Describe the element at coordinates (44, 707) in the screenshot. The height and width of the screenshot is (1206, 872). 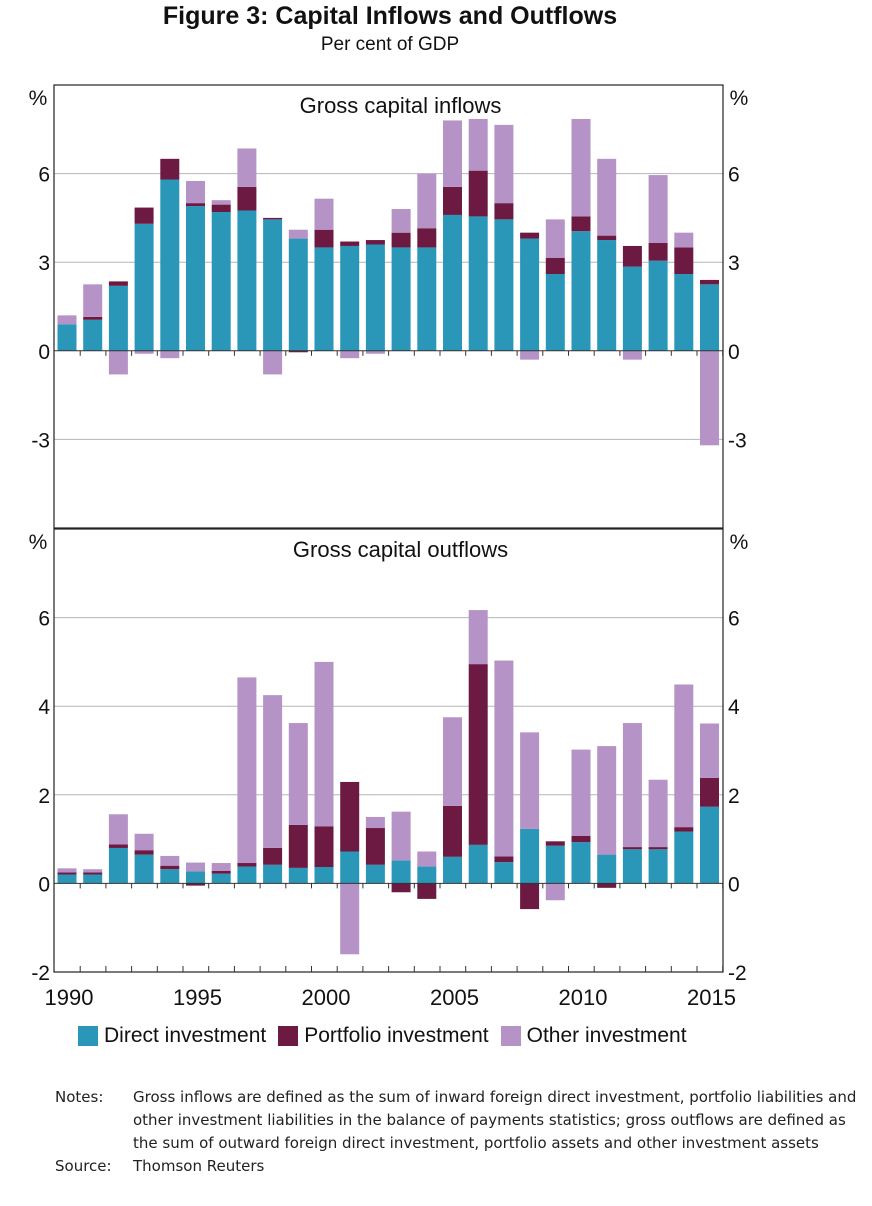
I see `y-tick-label-left: 4` at that location.